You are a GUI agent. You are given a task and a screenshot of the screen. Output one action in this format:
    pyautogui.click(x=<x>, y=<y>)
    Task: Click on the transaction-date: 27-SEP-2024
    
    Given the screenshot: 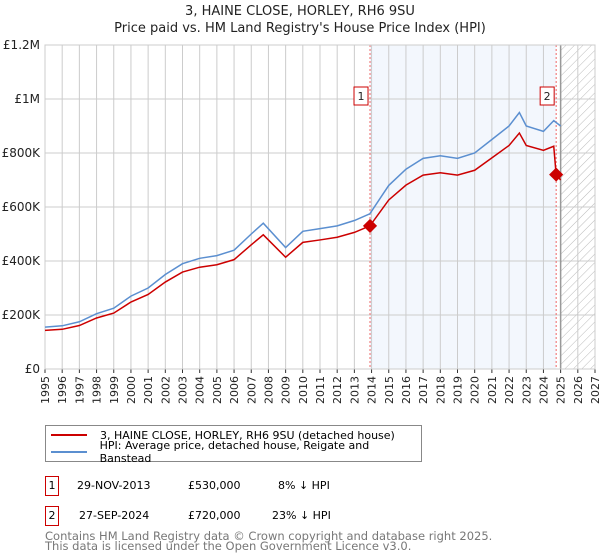 What is the action you would take?
    pyautogui.click(x=114, y=515)
    